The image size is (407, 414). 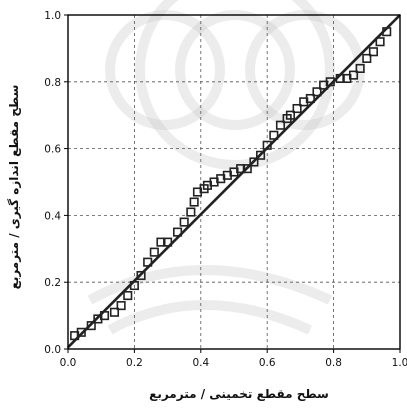 What do you see at coordinates (68, 363) in the screenshot?
I see `x-tick-label: 0.0` at bounding box center [68, 363].